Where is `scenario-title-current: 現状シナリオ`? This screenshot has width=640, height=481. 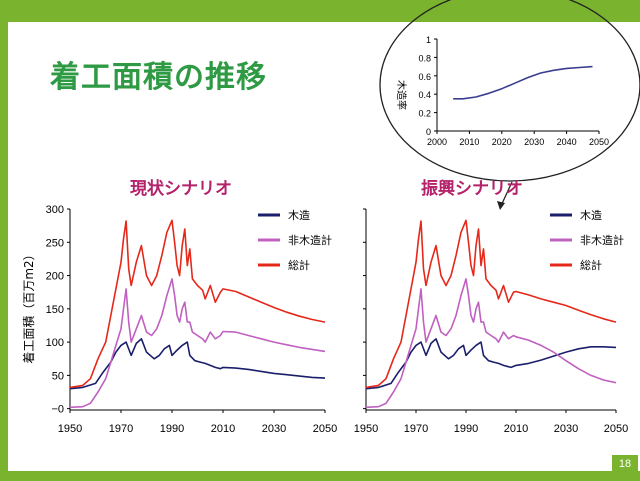
scenario-title-current: 現状シナリオ is located at coordinates (181, 188).